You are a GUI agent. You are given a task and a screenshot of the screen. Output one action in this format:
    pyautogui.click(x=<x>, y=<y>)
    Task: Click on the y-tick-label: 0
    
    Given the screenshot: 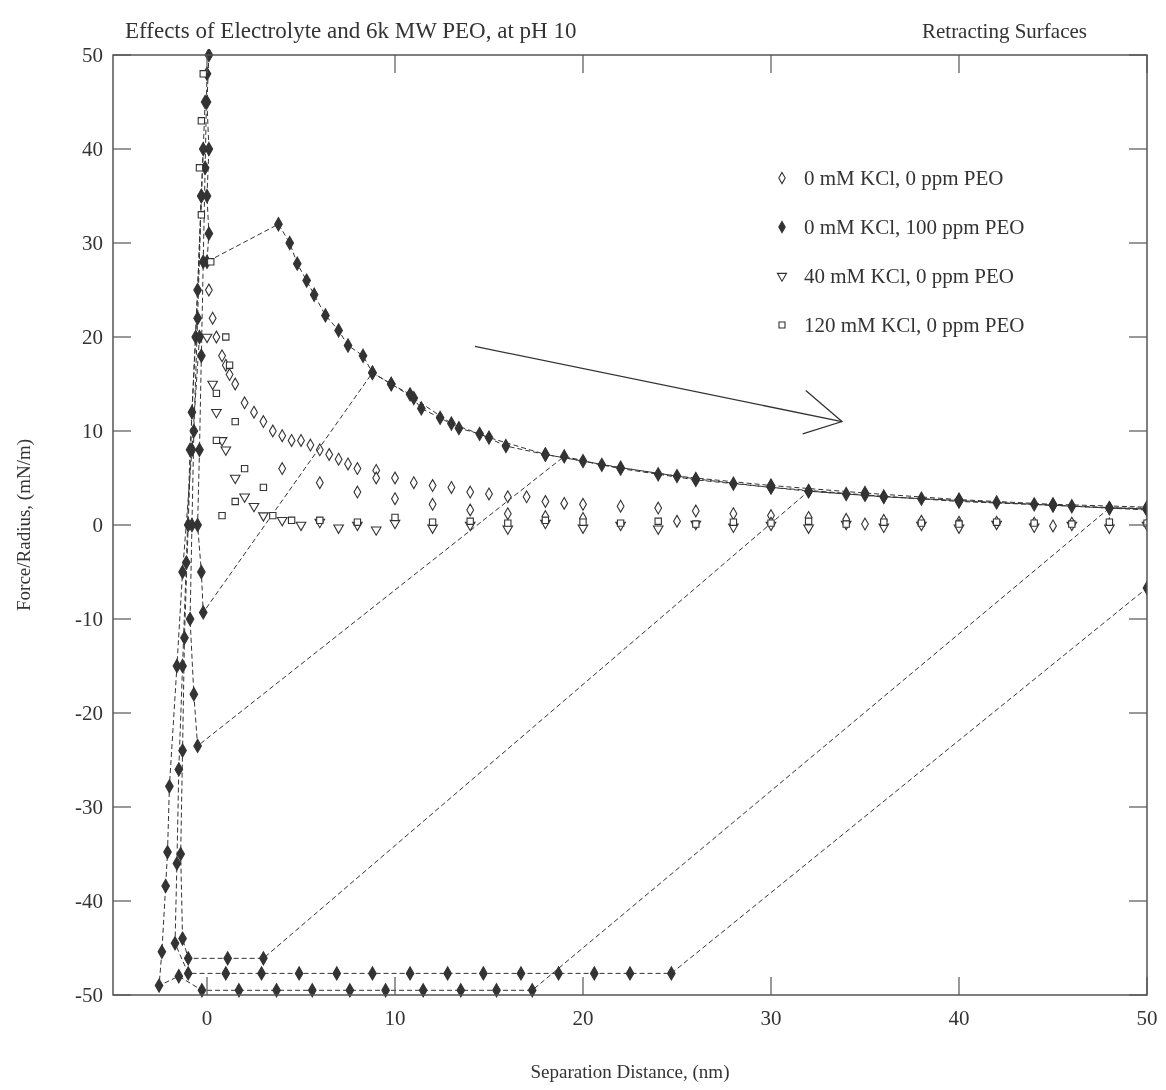 What is the action you would take?
    pyautogui.click(x=97, y=525)
    